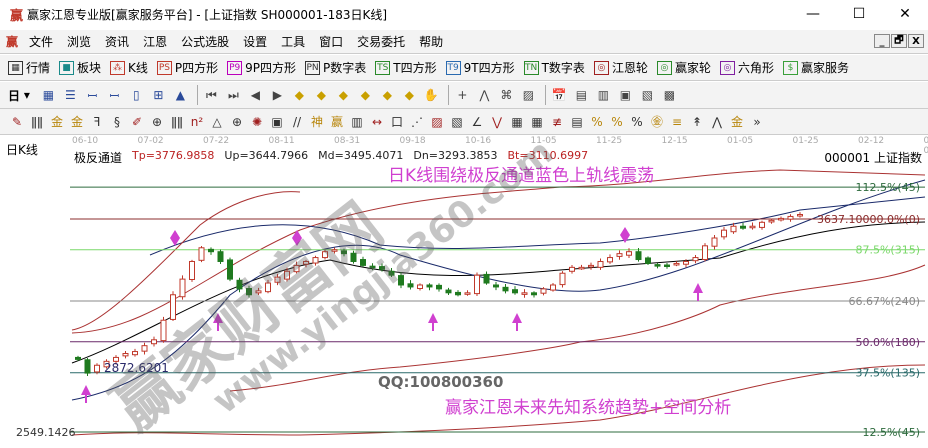 The width and height of the screenshot is (928, 448). What do you see at coordinates (684, 67) in the screenshot?
I see `toolbar-button: ◎赢家轮` at bounding box center [684, 67].